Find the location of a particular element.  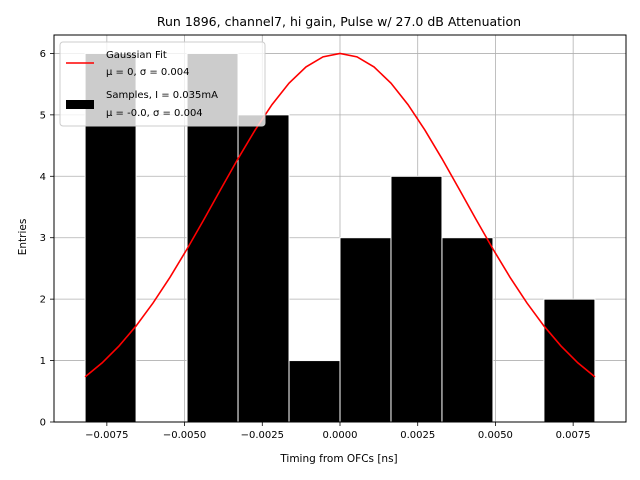

legend-fit-params: μ = 0, σ = 0.004 is located at coordinates (148, 72).